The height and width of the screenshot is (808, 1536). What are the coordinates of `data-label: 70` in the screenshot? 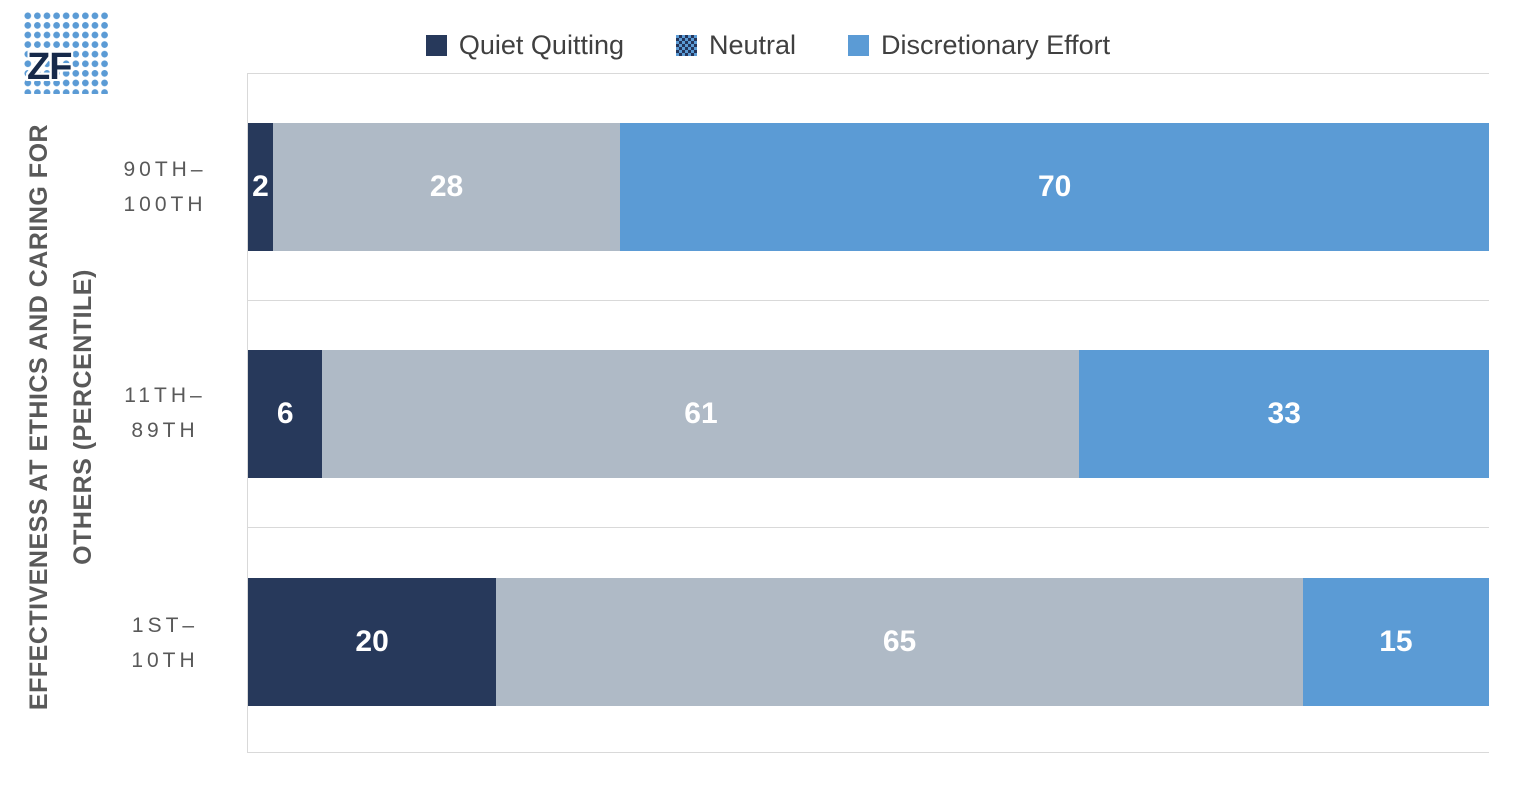 It's located at (1054, 186).